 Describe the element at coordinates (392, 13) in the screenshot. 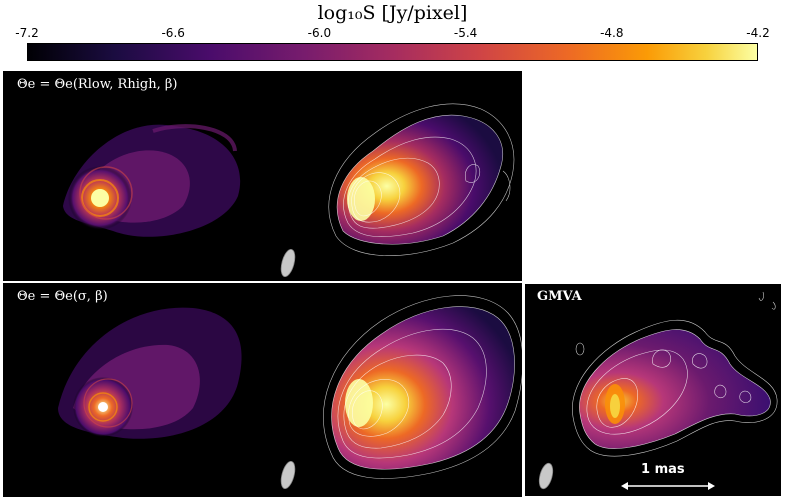

I see `colorbar-title: log₁₀S [Jy/pixel]` at that location.